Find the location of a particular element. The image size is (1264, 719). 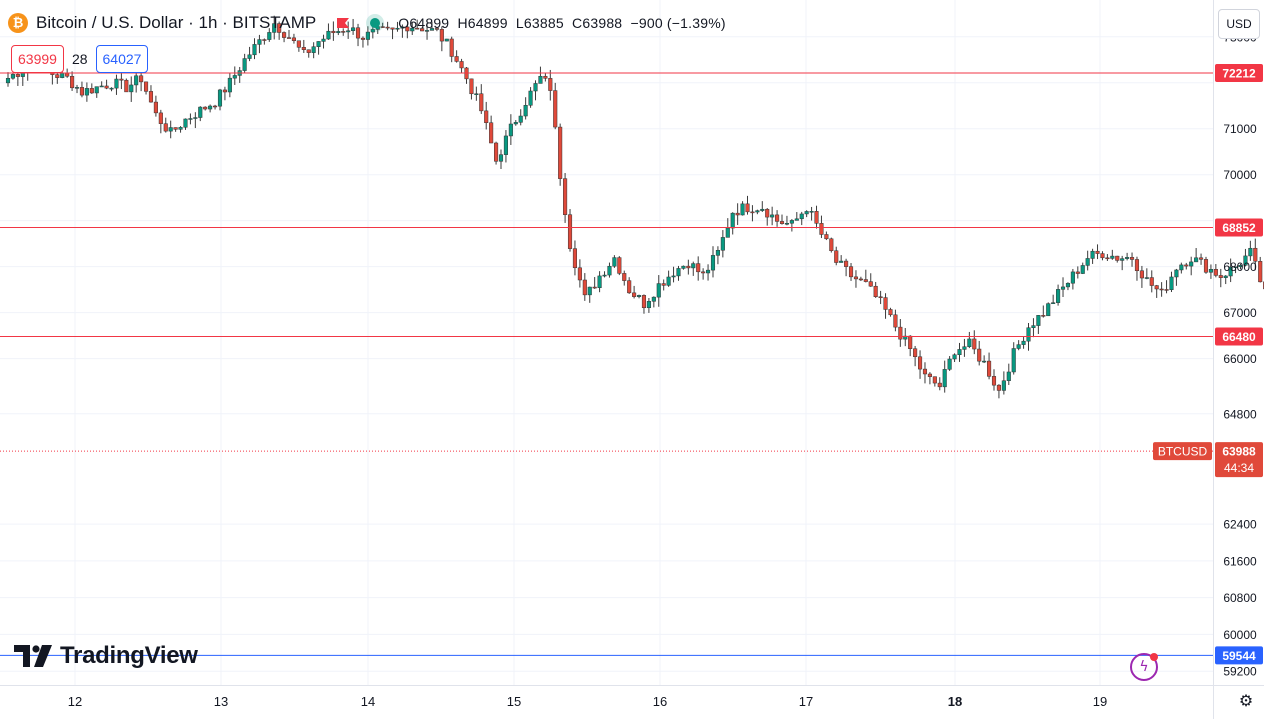

lightning-icon: ϟ is located at coordinates (1144, 667).